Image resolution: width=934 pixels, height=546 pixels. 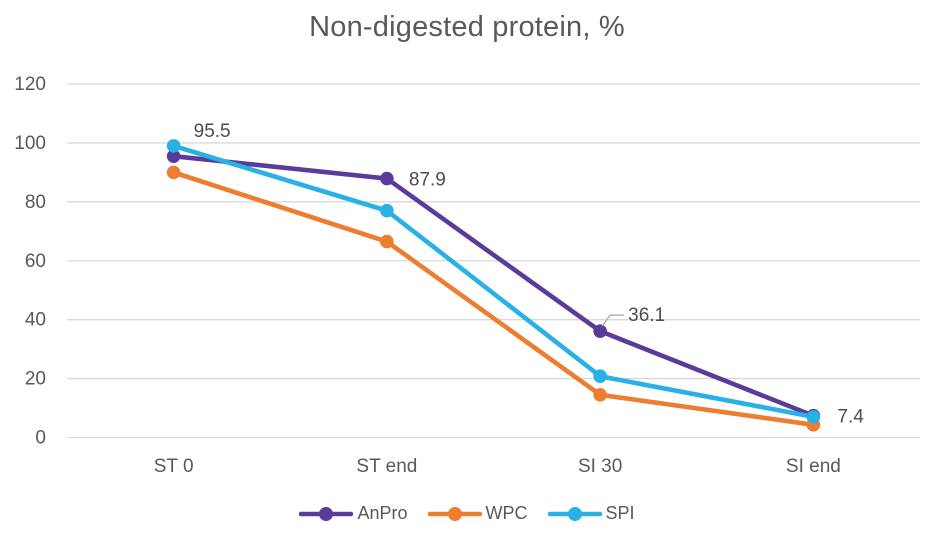 What do you see at coordinates (427, 180) in the screenshot?
I see `data-label: 87.9` at bounding box center [427, 180].